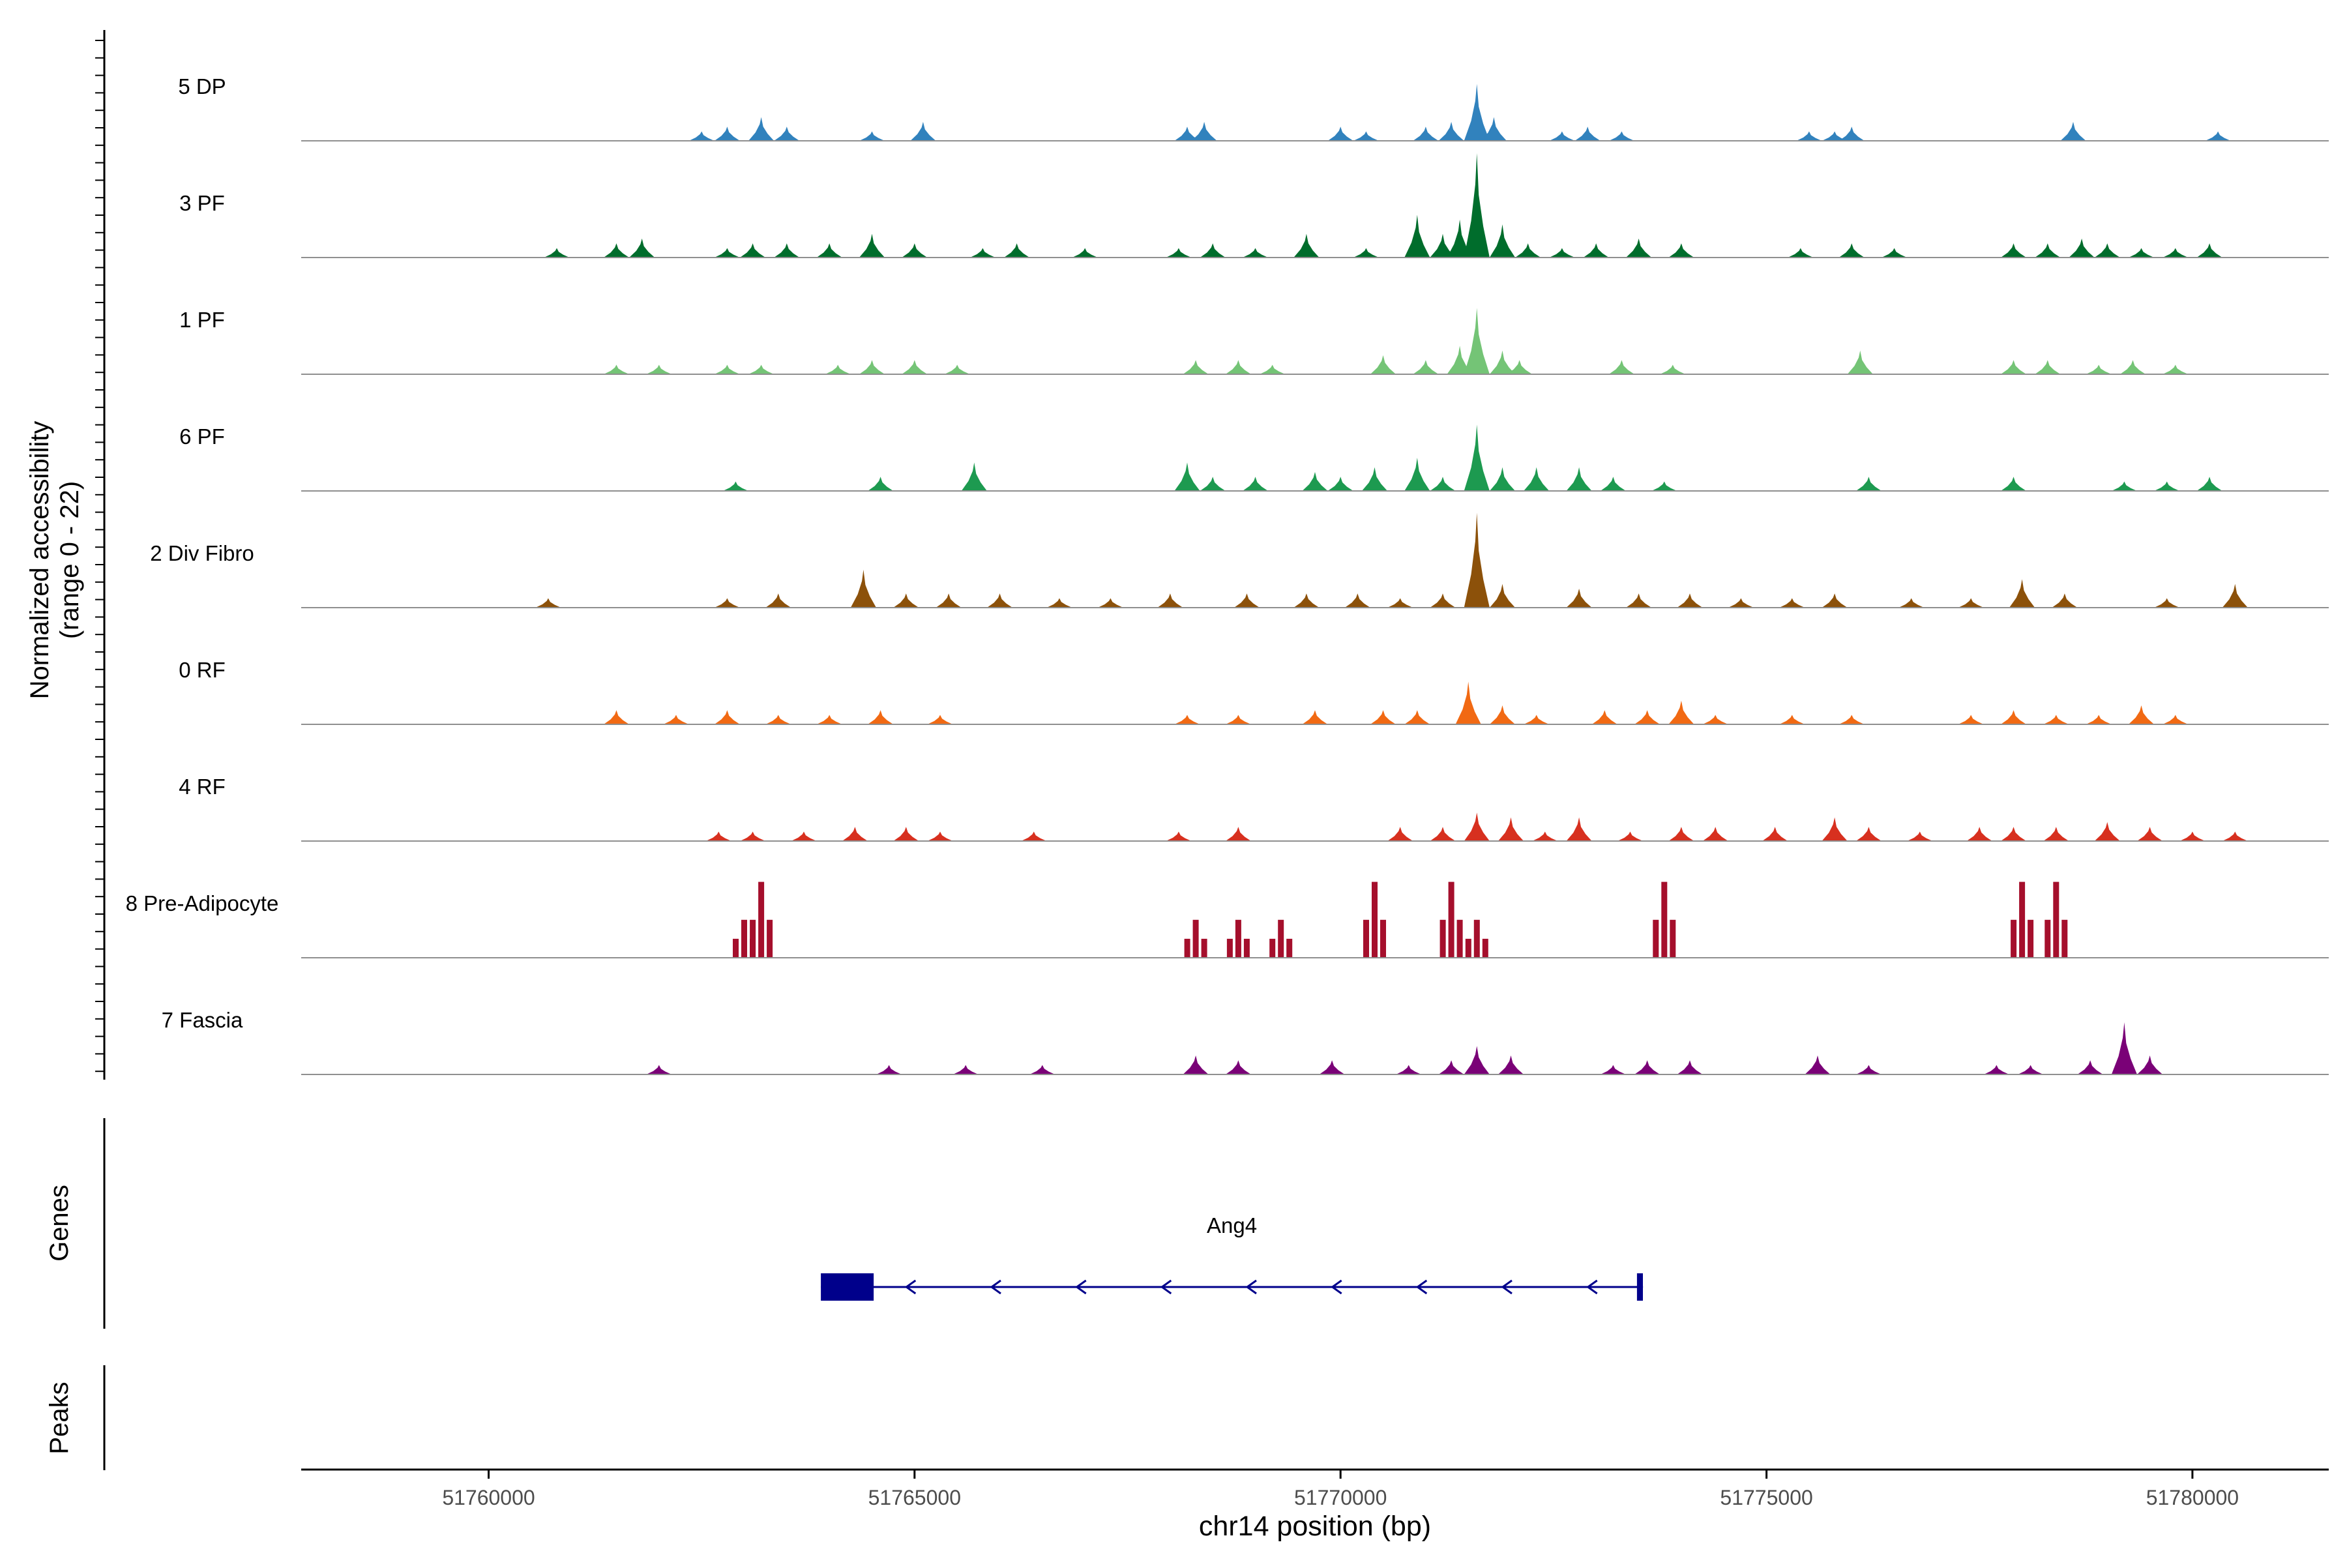 This screenshot has width=2347, height=1568. What do you see at coordinates (1592, 1287) in the screenshot?
I see `strand-arrow` at bounding box center [1592, 1287].